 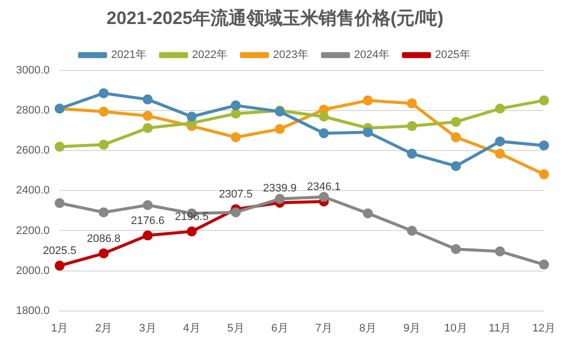 What do you see at coordinates (235, 328) in the screenshot?
I see `x-tick-label: 5月` at bounding box center [235, 328].